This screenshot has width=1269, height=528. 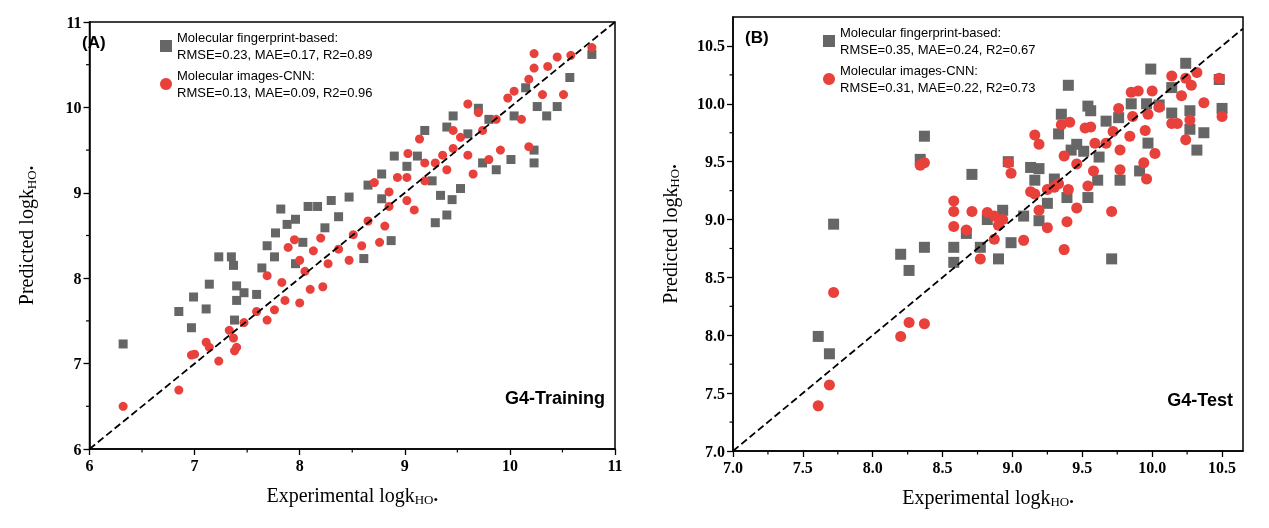 What do you see at coordinates (73, 107) in the screenshot?
I see `y-tick-label: 10` at bounding box center [73, 107].